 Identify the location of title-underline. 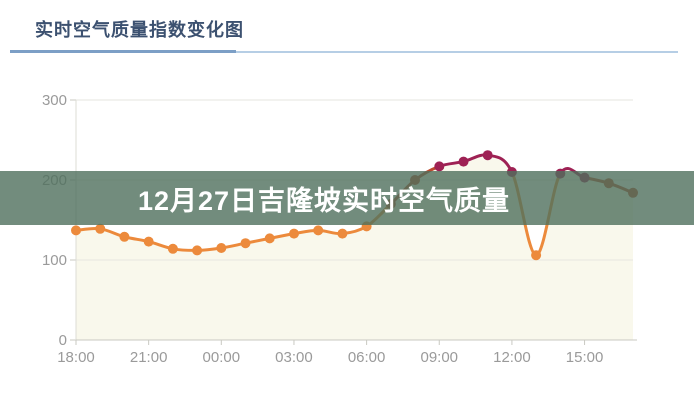
(344, 51).